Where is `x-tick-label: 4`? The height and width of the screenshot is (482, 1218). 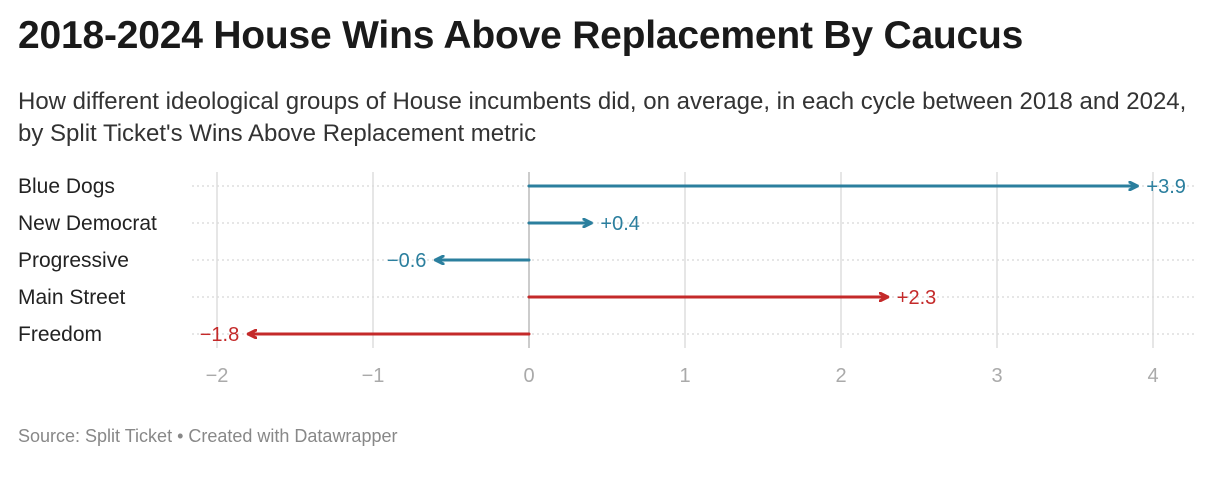 x-tick-label: 4 is located at coordinates (1152, 376).